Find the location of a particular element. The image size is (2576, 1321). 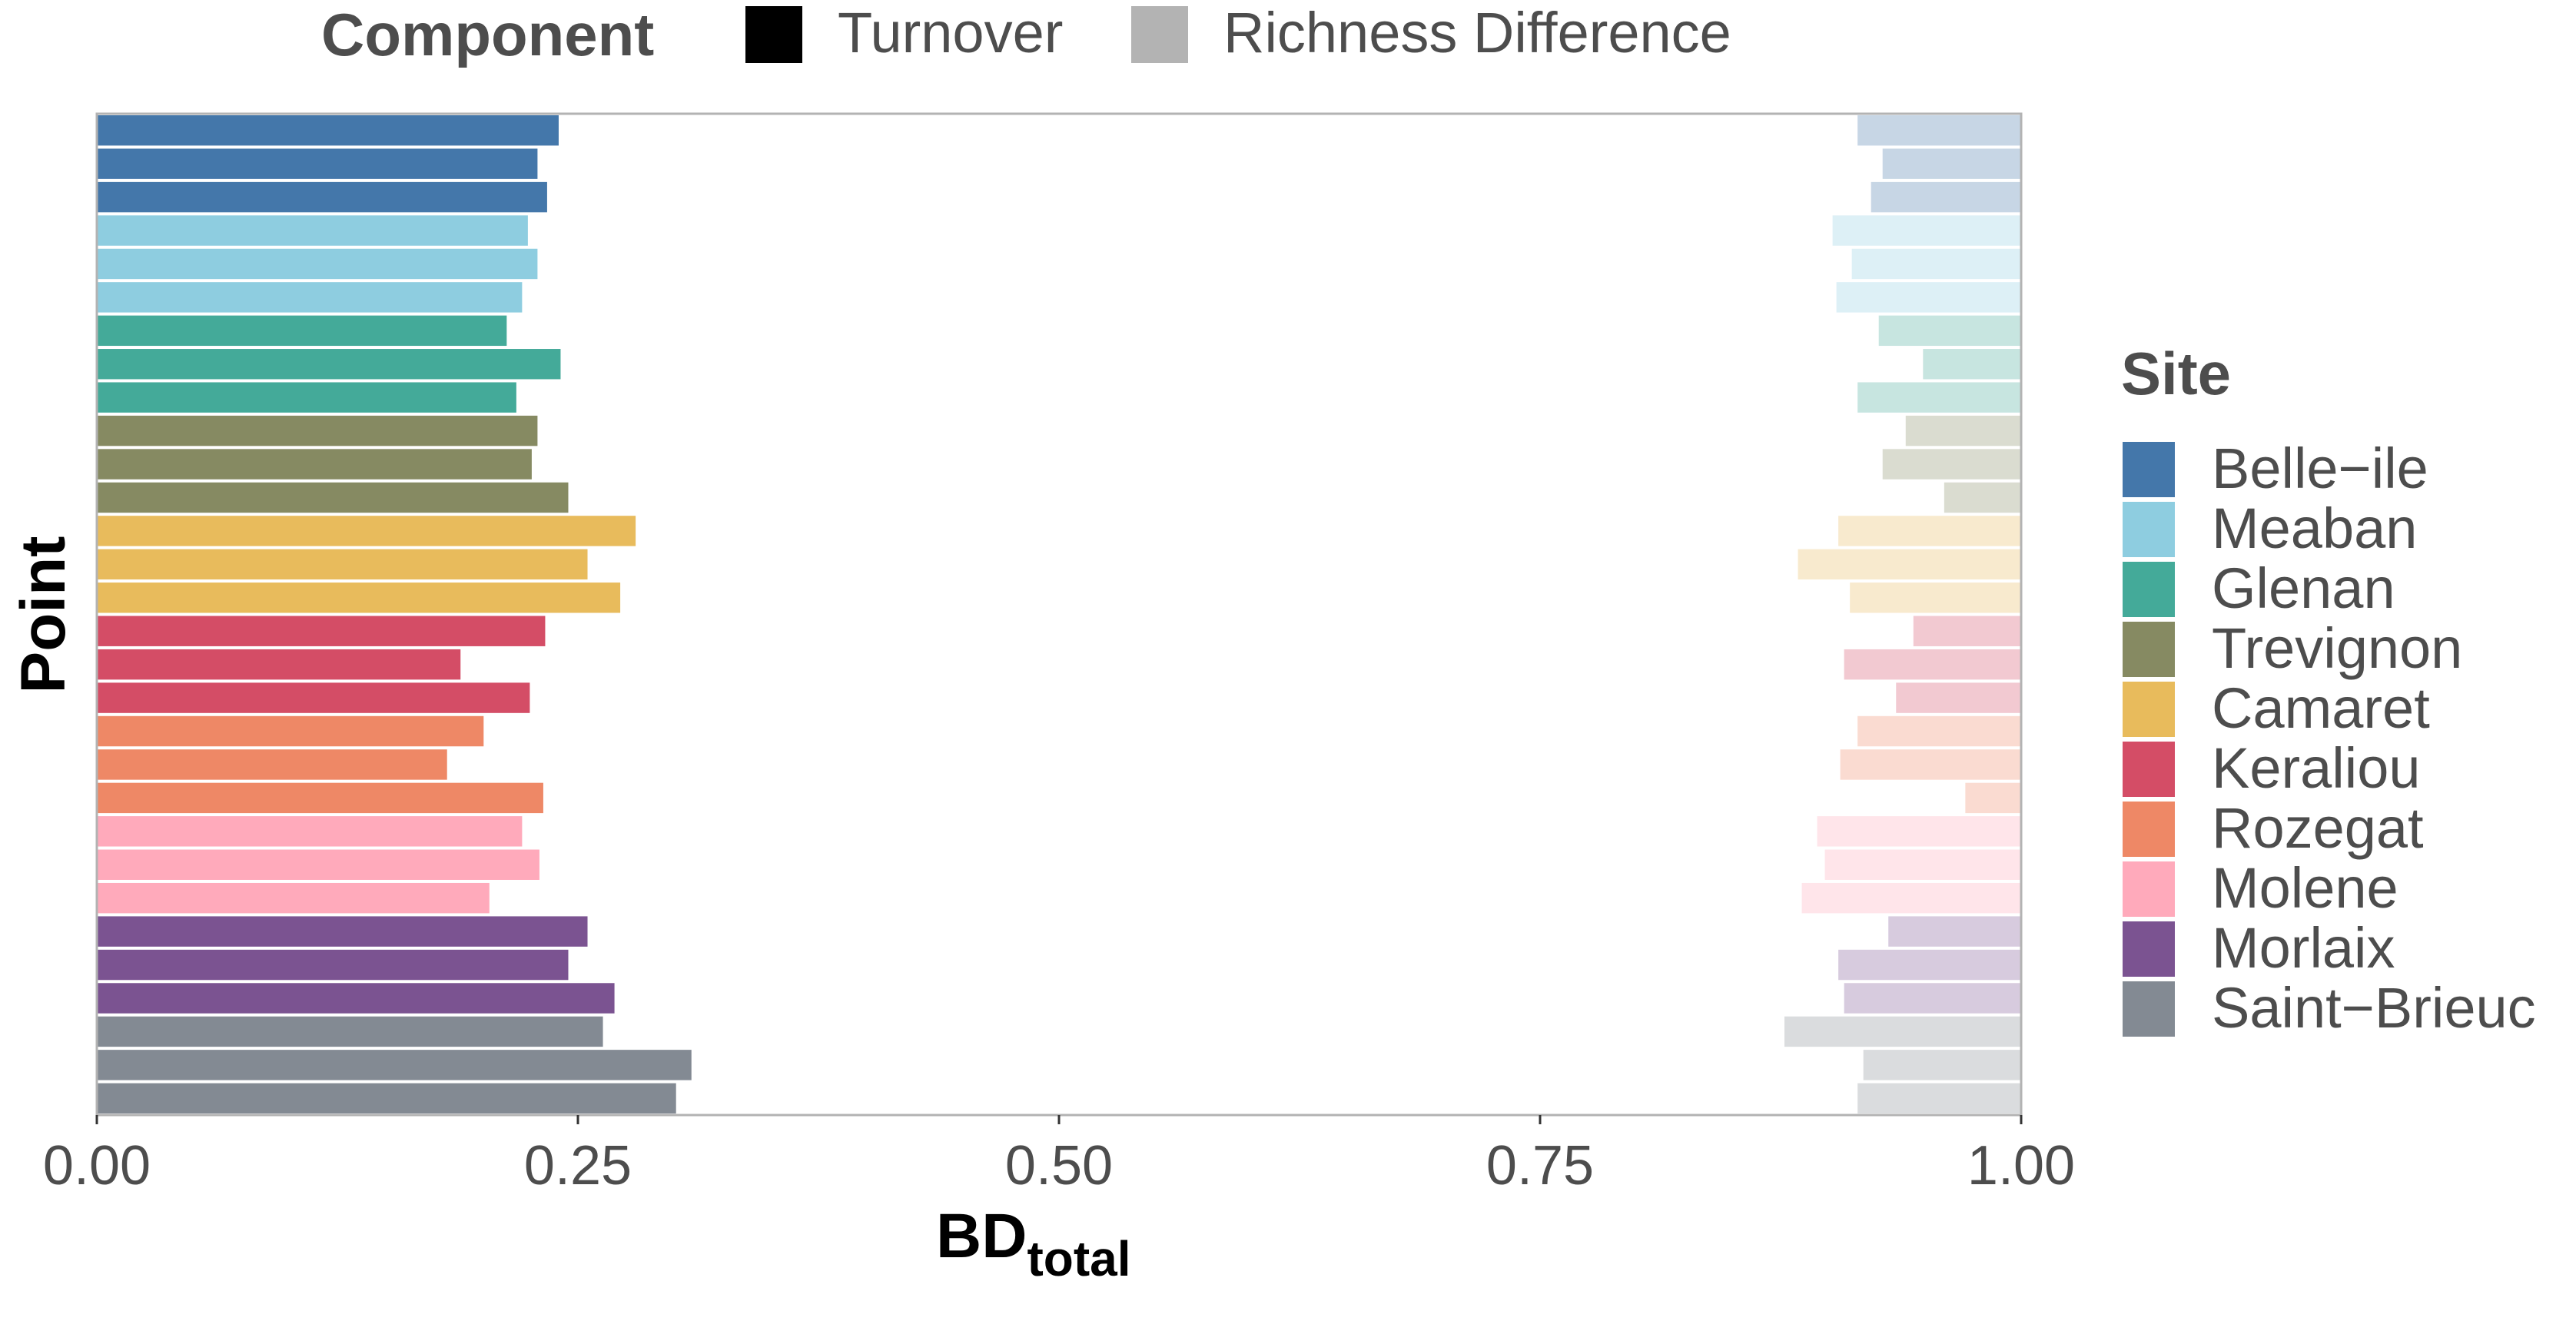

x-axis-title-main: BD is located at coordinates (981, 1236).